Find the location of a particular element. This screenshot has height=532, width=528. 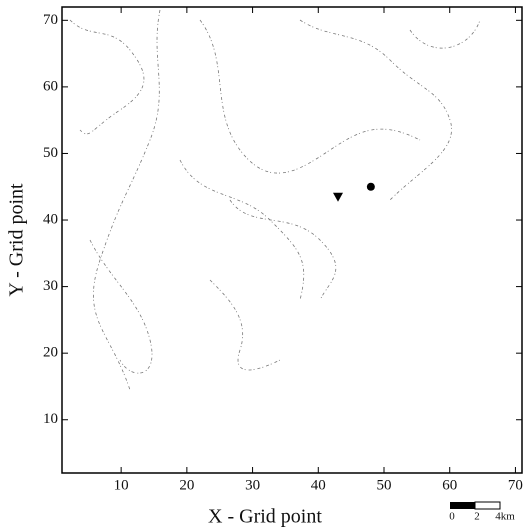

y-tick-label: 10 is located at coordinates (50, 419).